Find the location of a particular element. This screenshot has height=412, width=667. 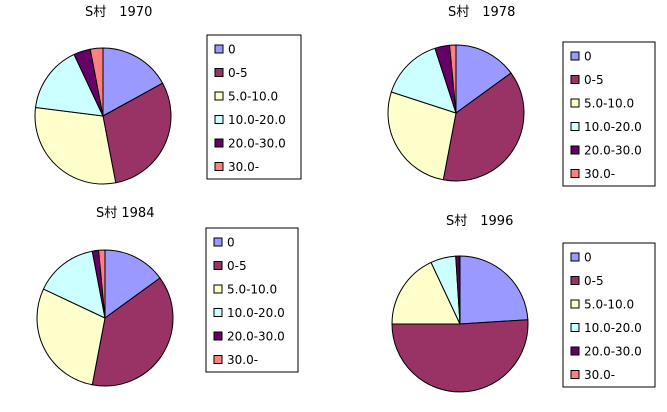

chart-title: S村 1970 is located at coordinates (118, 12).